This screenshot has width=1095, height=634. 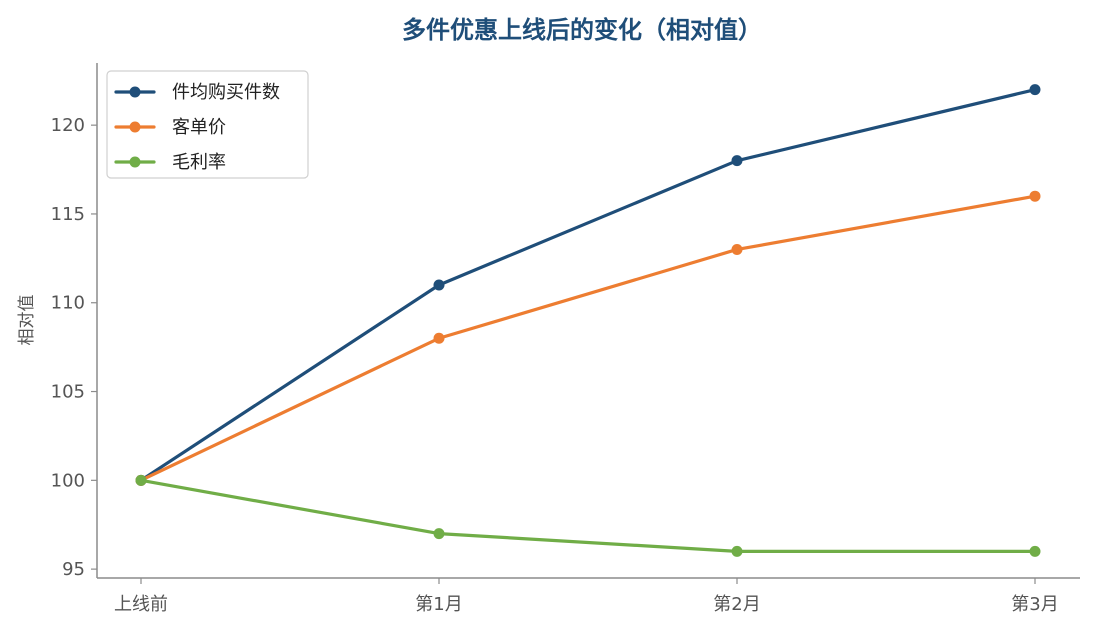 I want to click on legend-marker-毛利率, so click(x=135, y=162).